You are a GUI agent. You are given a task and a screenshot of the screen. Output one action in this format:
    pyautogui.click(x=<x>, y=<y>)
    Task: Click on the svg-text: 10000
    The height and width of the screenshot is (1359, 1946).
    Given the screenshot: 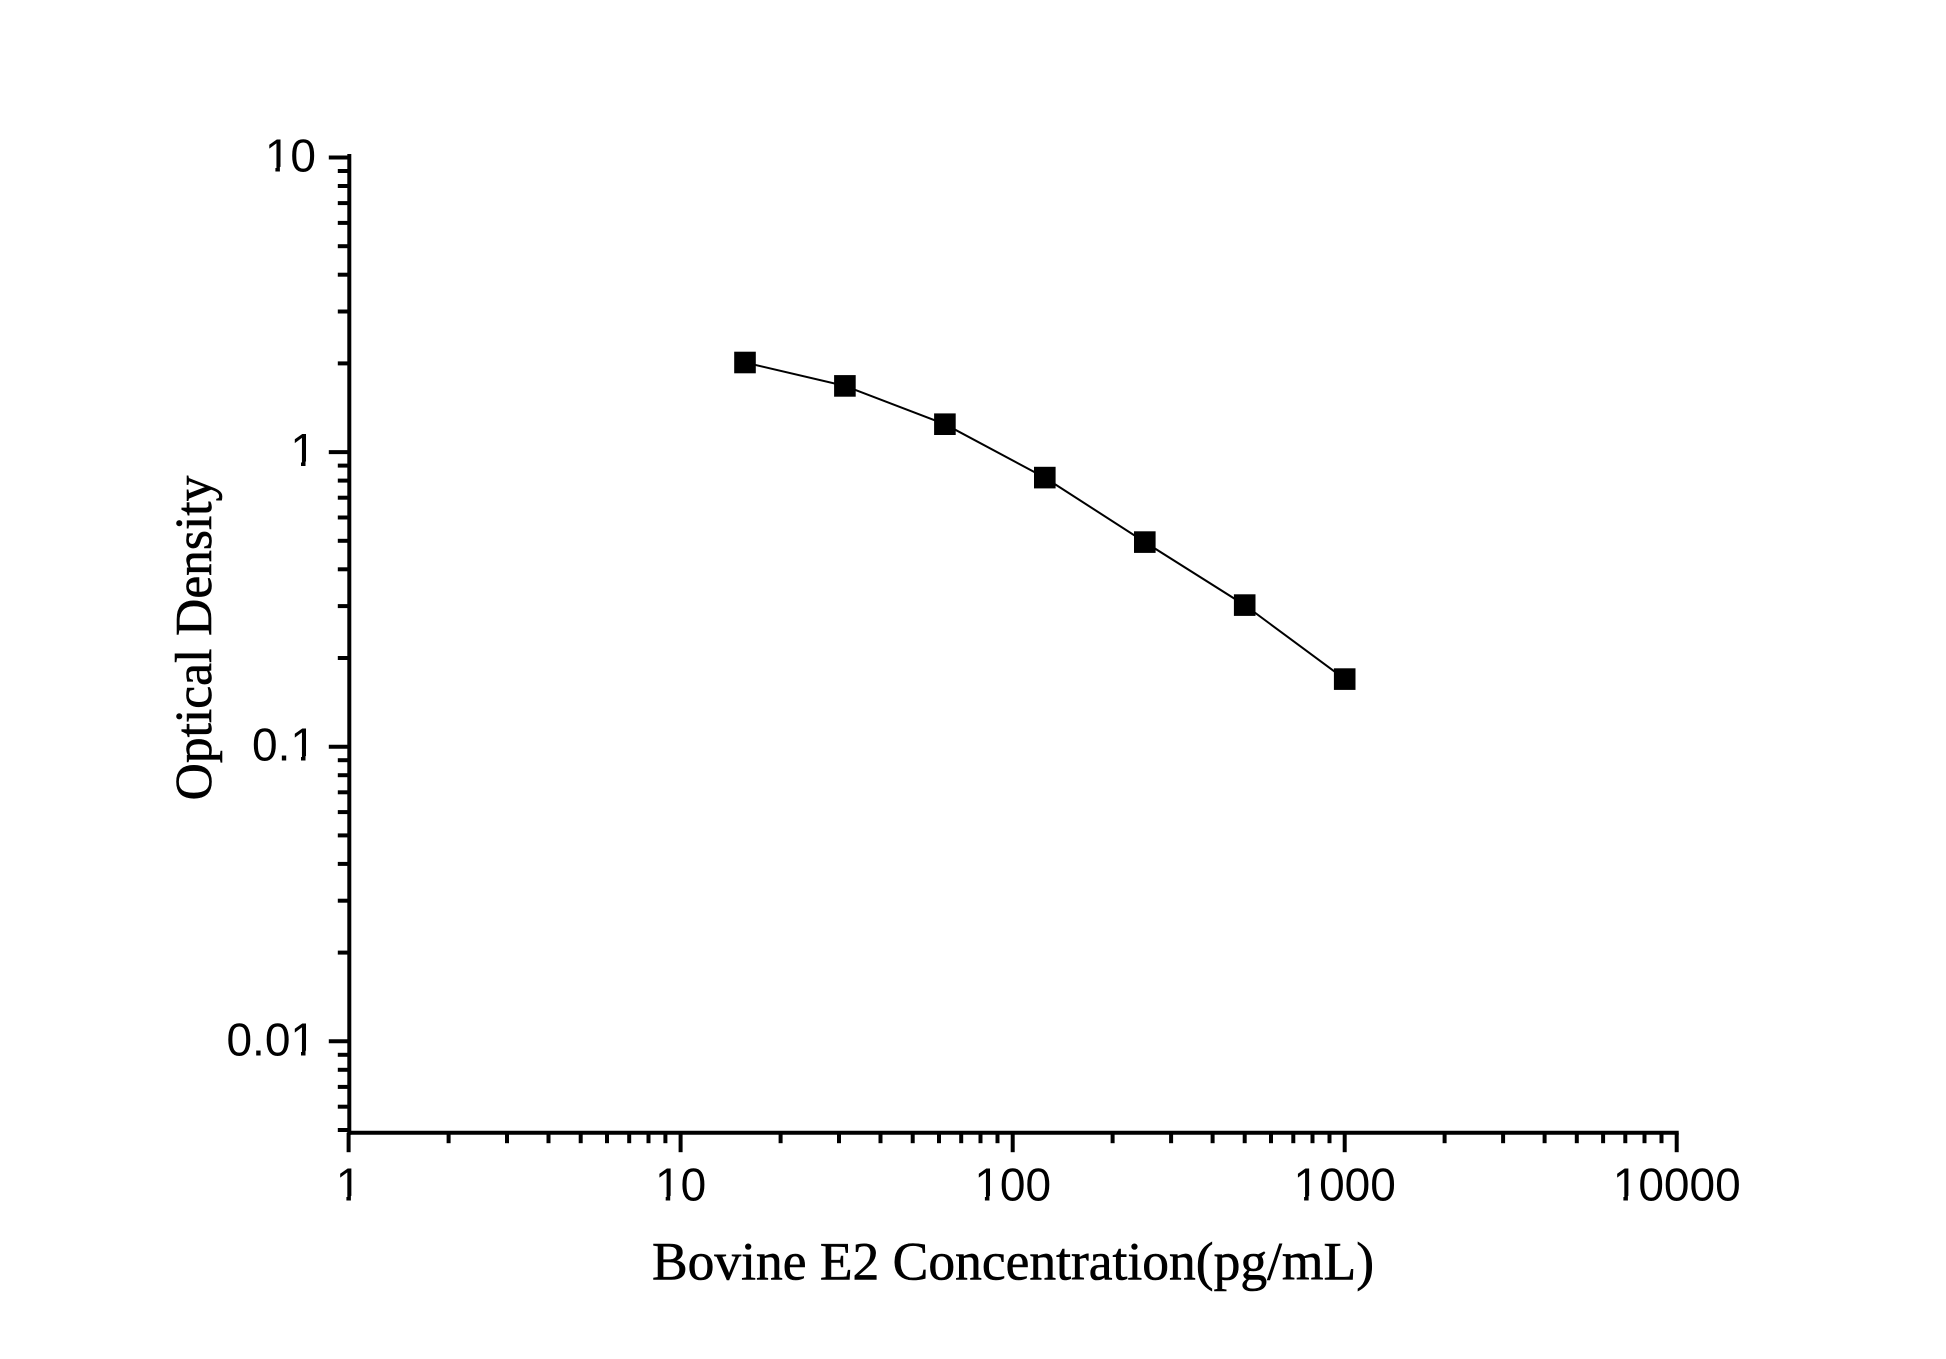 What is the action you would take?
    pyautogui.click(x=1677, y=1185)
    